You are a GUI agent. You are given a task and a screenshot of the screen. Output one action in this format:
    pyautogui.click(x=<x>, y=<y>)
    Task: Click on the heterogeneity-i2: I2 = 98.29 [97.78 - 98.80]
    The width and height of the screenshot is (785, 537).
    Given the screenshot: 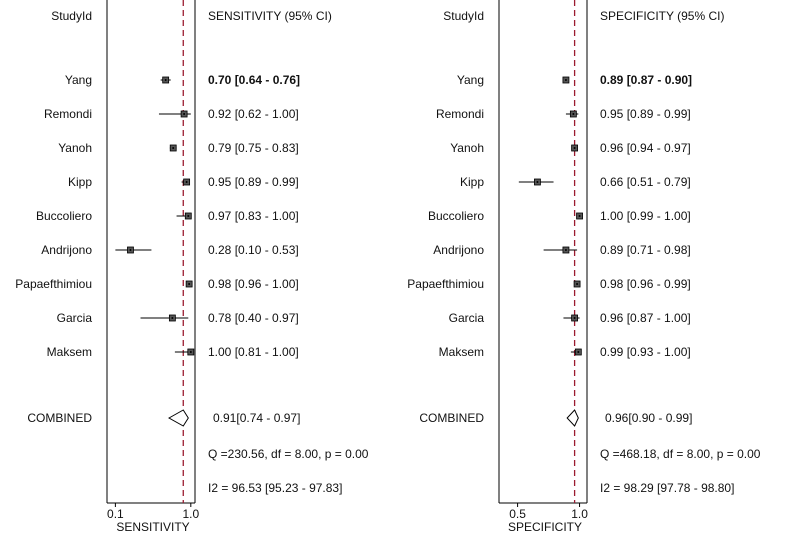 What is the action you would take?
    pyautogui.click(x=667, y=488)
    